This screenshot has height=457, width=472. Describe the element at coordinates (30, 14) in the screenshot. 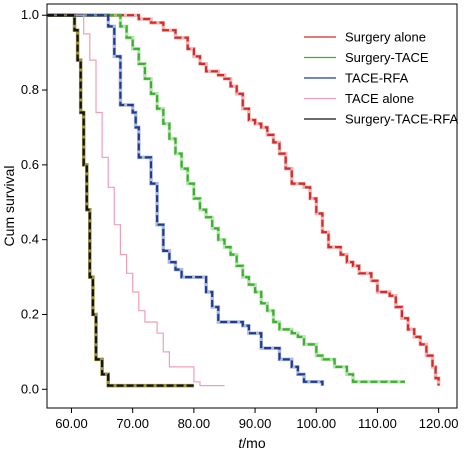

I see `y-tick-label: 1.0` at that location.